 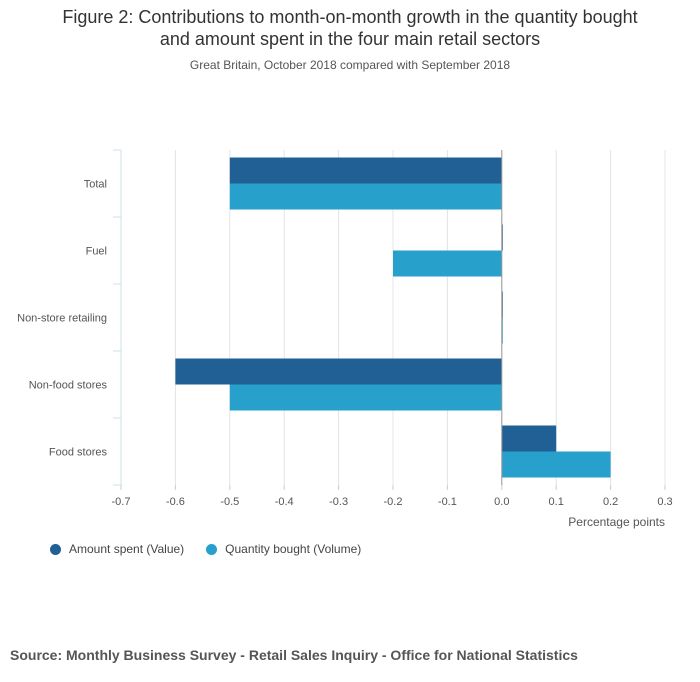 What do you see at coordinates (62, 319) in the screenshot?
I see `category-label: Non-store retailing` at bounding box center [62, 319].